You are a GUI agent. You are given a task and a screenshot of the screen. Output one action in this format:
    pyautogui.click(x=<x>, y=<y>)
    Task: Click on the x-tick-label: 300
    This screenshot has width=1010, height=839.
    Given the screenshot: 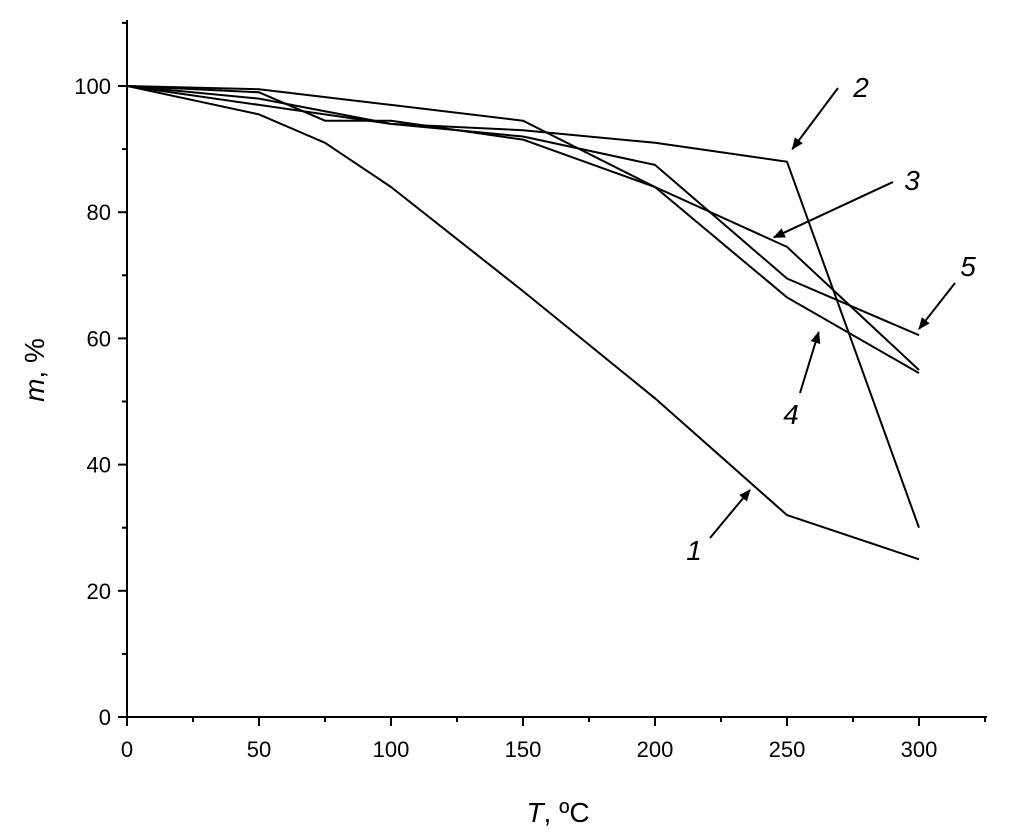 What is the action you would take?
    pyautogui.click(x=919, y=749)
    